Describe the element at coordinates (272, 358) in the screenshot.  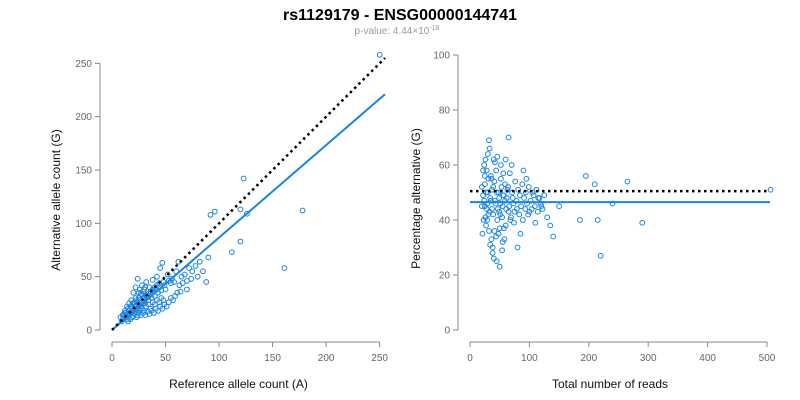
I see `allele-counts-x-tick-label: 150` at that location.